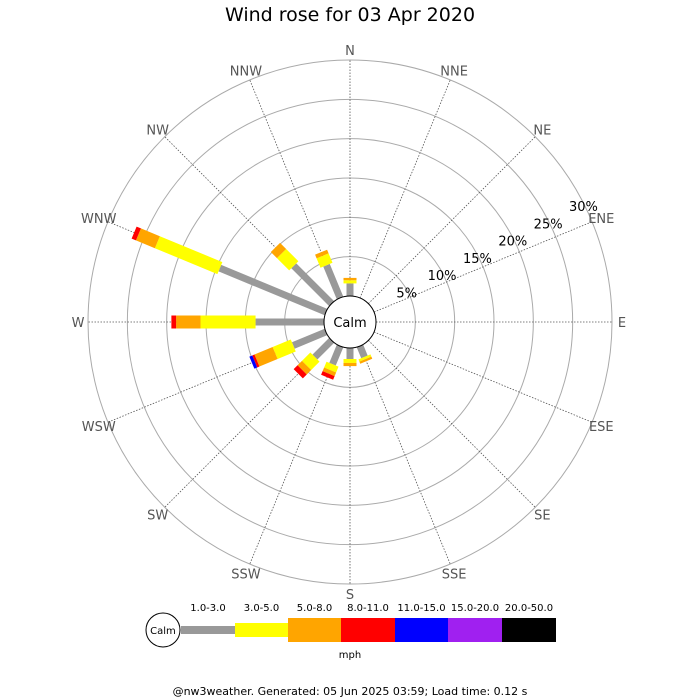 This screenshot has height=700, width=700. Describe the element at coordinates (454, 72) in the screenshot. I see `direction-label-NNE: NNE` at that location.